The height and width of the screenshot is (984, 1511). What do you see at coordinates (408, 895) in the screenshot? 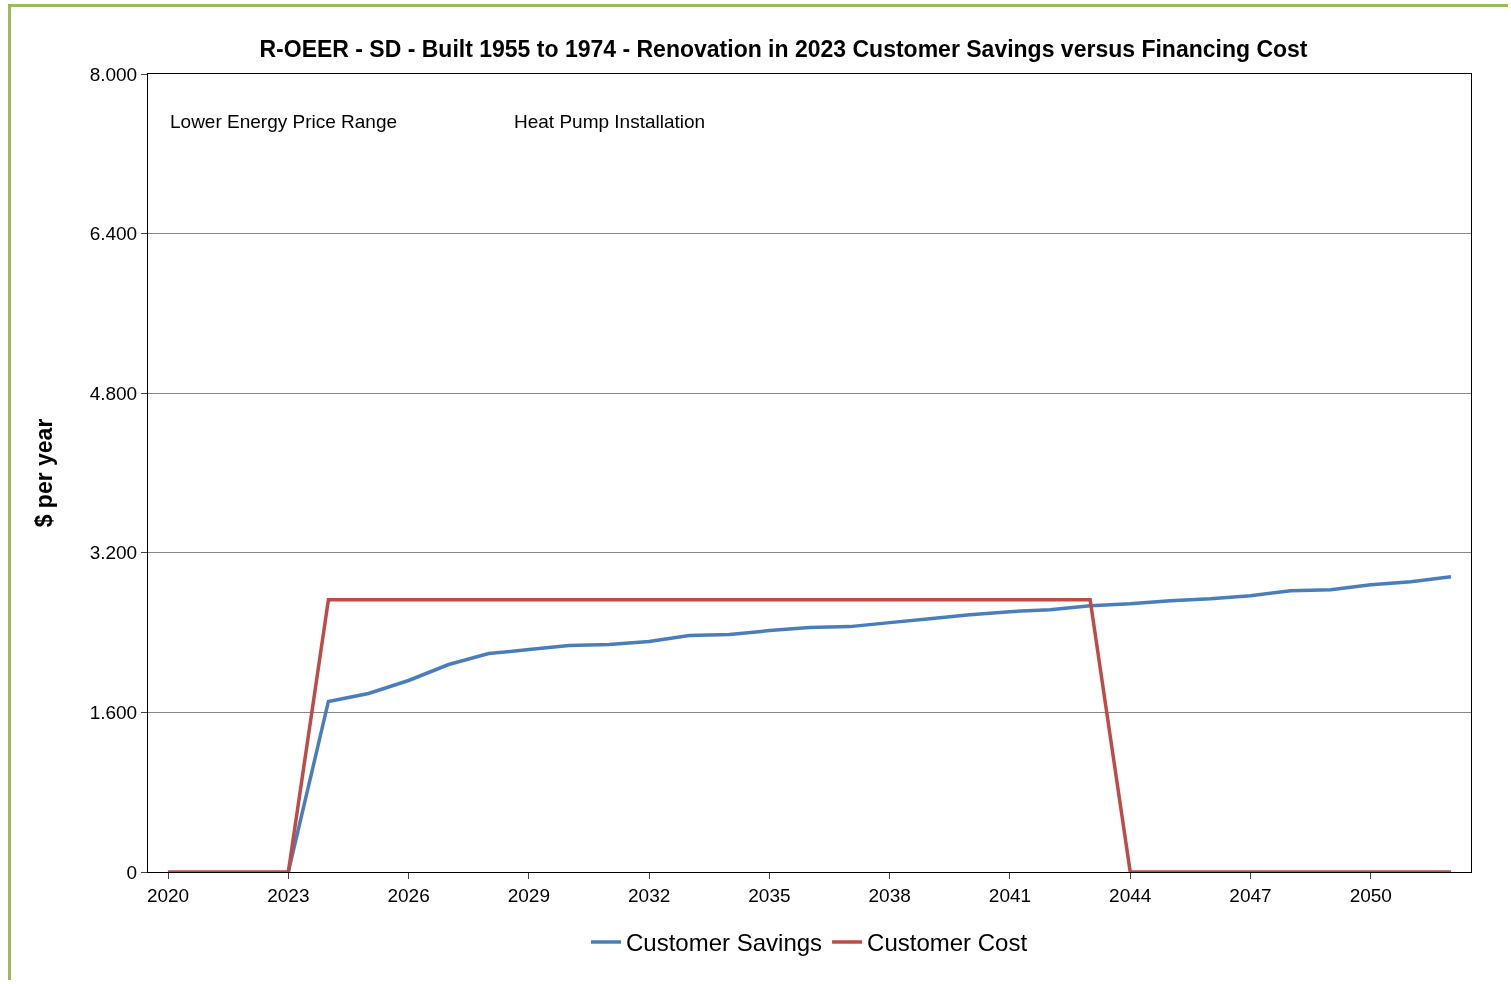
I see `x-tick-label: 2026` at bounding box center [408, 895].